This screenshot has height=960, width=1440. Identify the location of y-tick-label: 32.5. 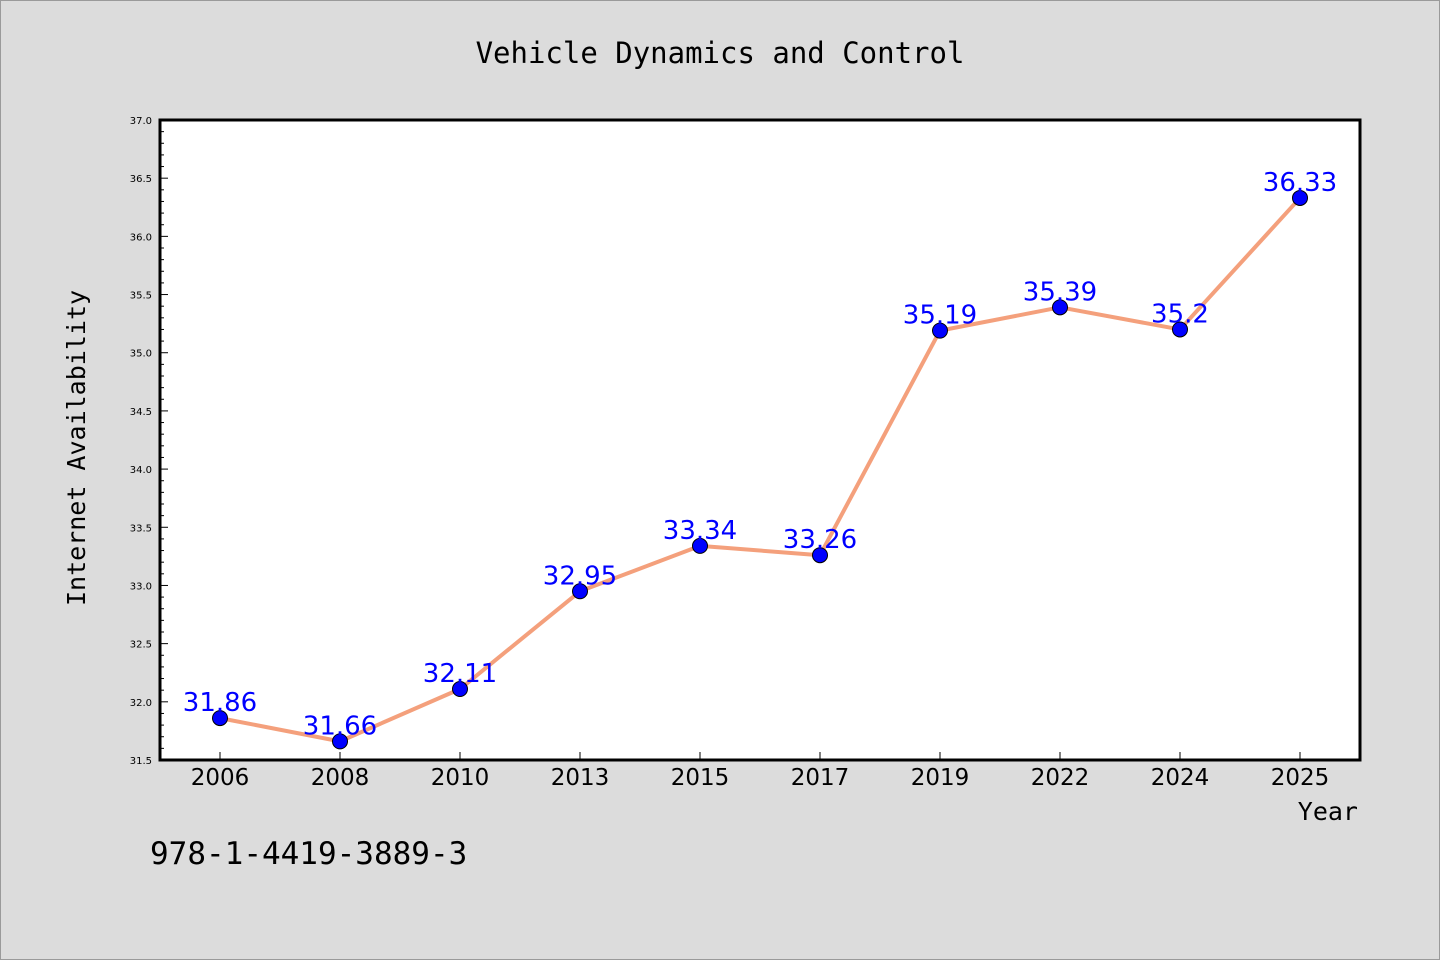
(141, 645).